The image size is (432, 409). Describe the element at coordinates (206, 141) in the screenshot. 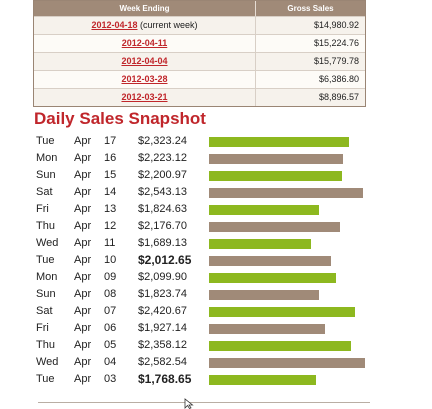

I see `daily-sales-row: Tue Apr 17 $2,323.24` at that location.